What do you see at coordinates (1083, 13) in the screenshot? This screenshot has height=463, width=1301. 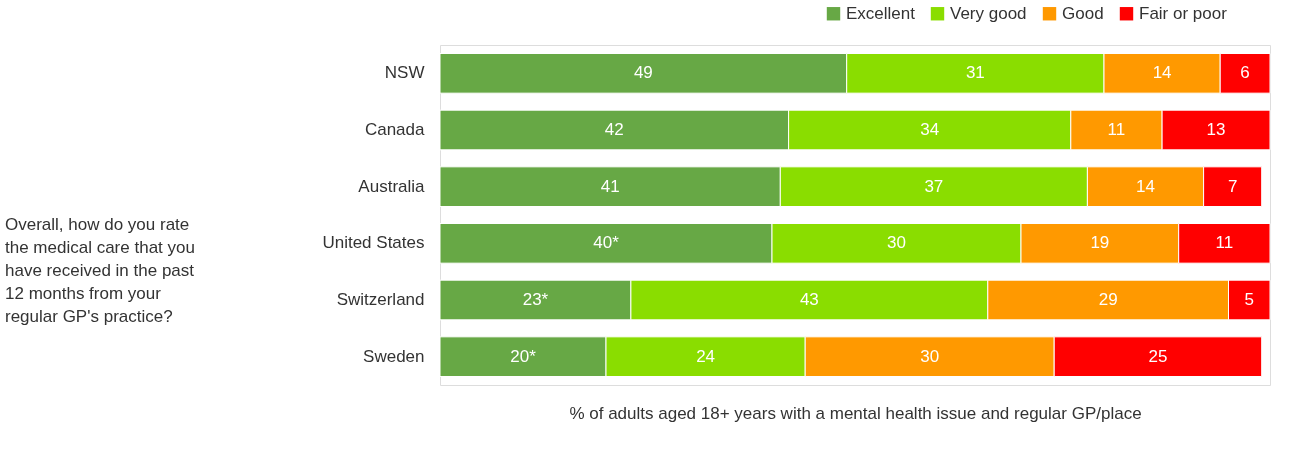 I see `legend-label: Good` at bounding box center [1083, 13].